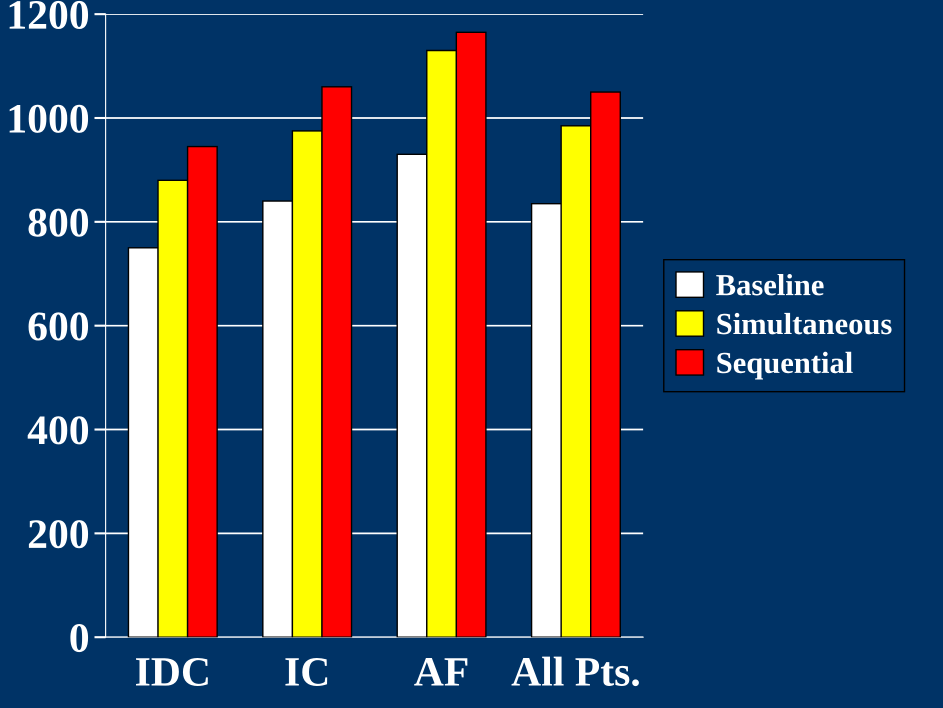  Describe the element at coordinates (306, 672) in the screenshot. I see `x-tick-label: IC` at that location.